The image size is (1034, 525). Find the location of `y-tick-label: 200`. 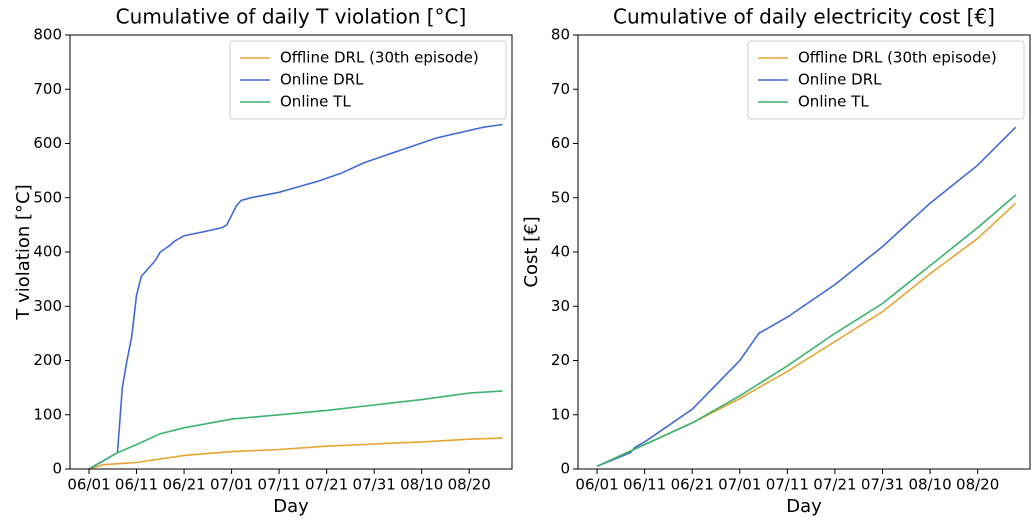

y-tick-label: 200 is located at coordinates (47, 360).